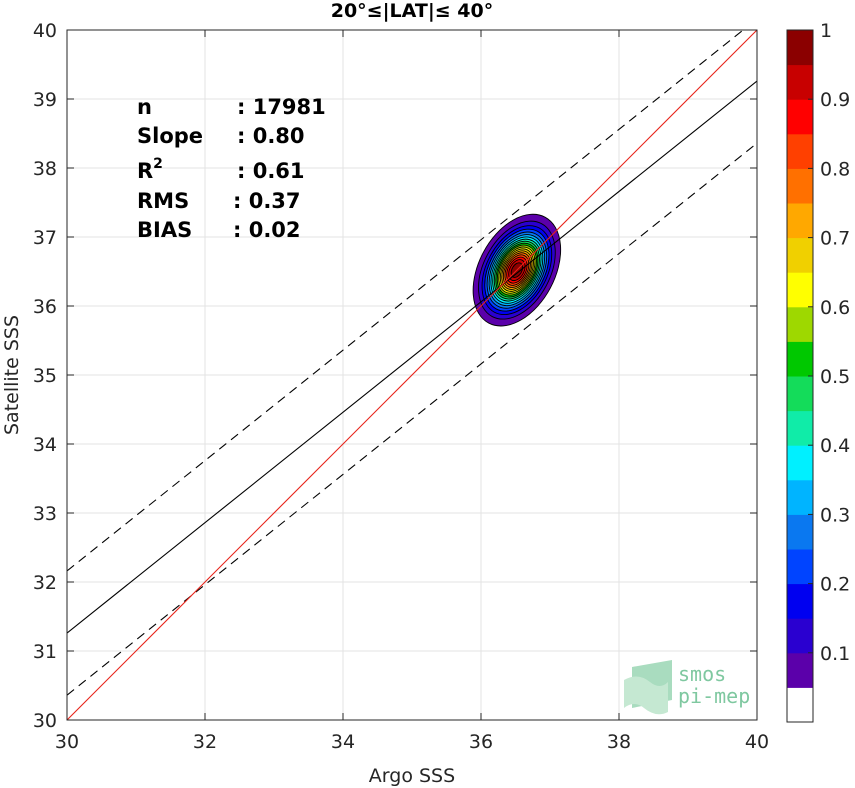  I want to click on colorbar-tick-label: 1, so click(826, 31).